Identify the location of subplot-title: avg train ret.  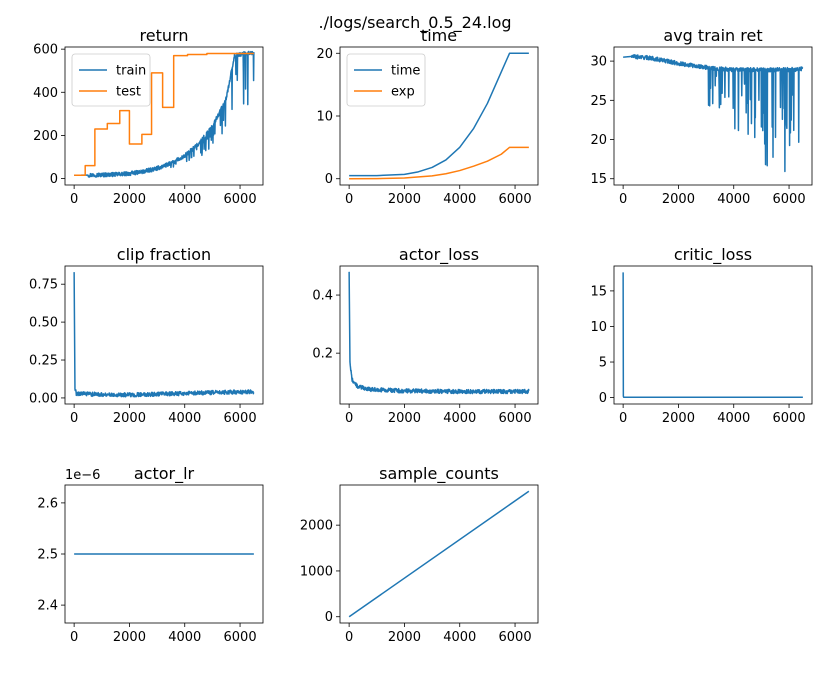
(712, 35).